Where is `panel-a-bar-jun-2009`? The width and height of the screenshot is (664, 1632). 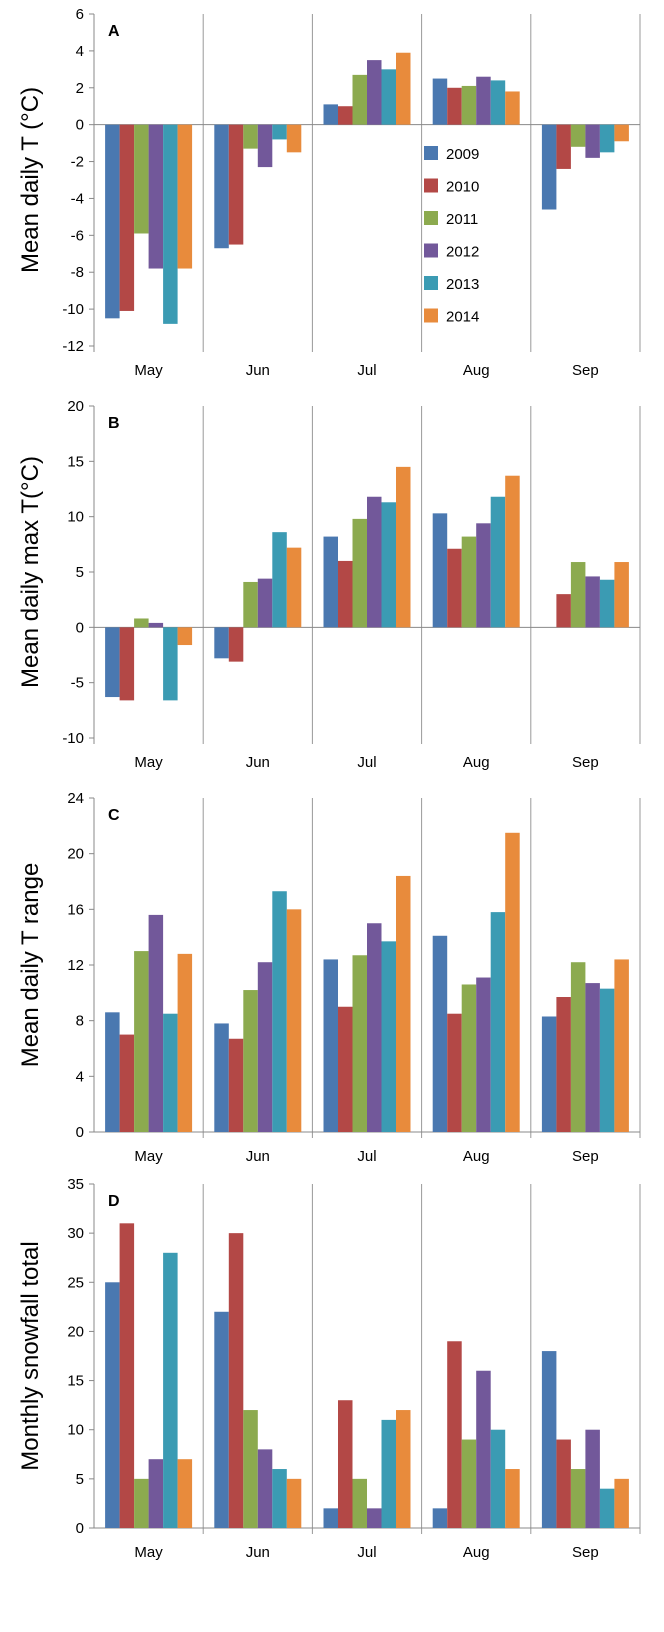
panel-a-bar-jun-2009 is located at coordinates (221, 186).